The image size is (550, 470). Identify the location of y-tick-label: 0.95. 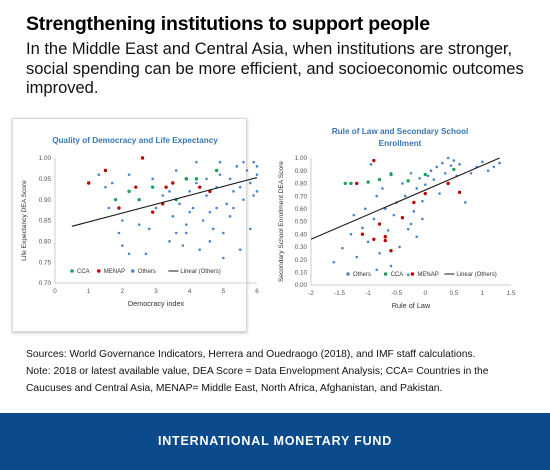
(45, 179).